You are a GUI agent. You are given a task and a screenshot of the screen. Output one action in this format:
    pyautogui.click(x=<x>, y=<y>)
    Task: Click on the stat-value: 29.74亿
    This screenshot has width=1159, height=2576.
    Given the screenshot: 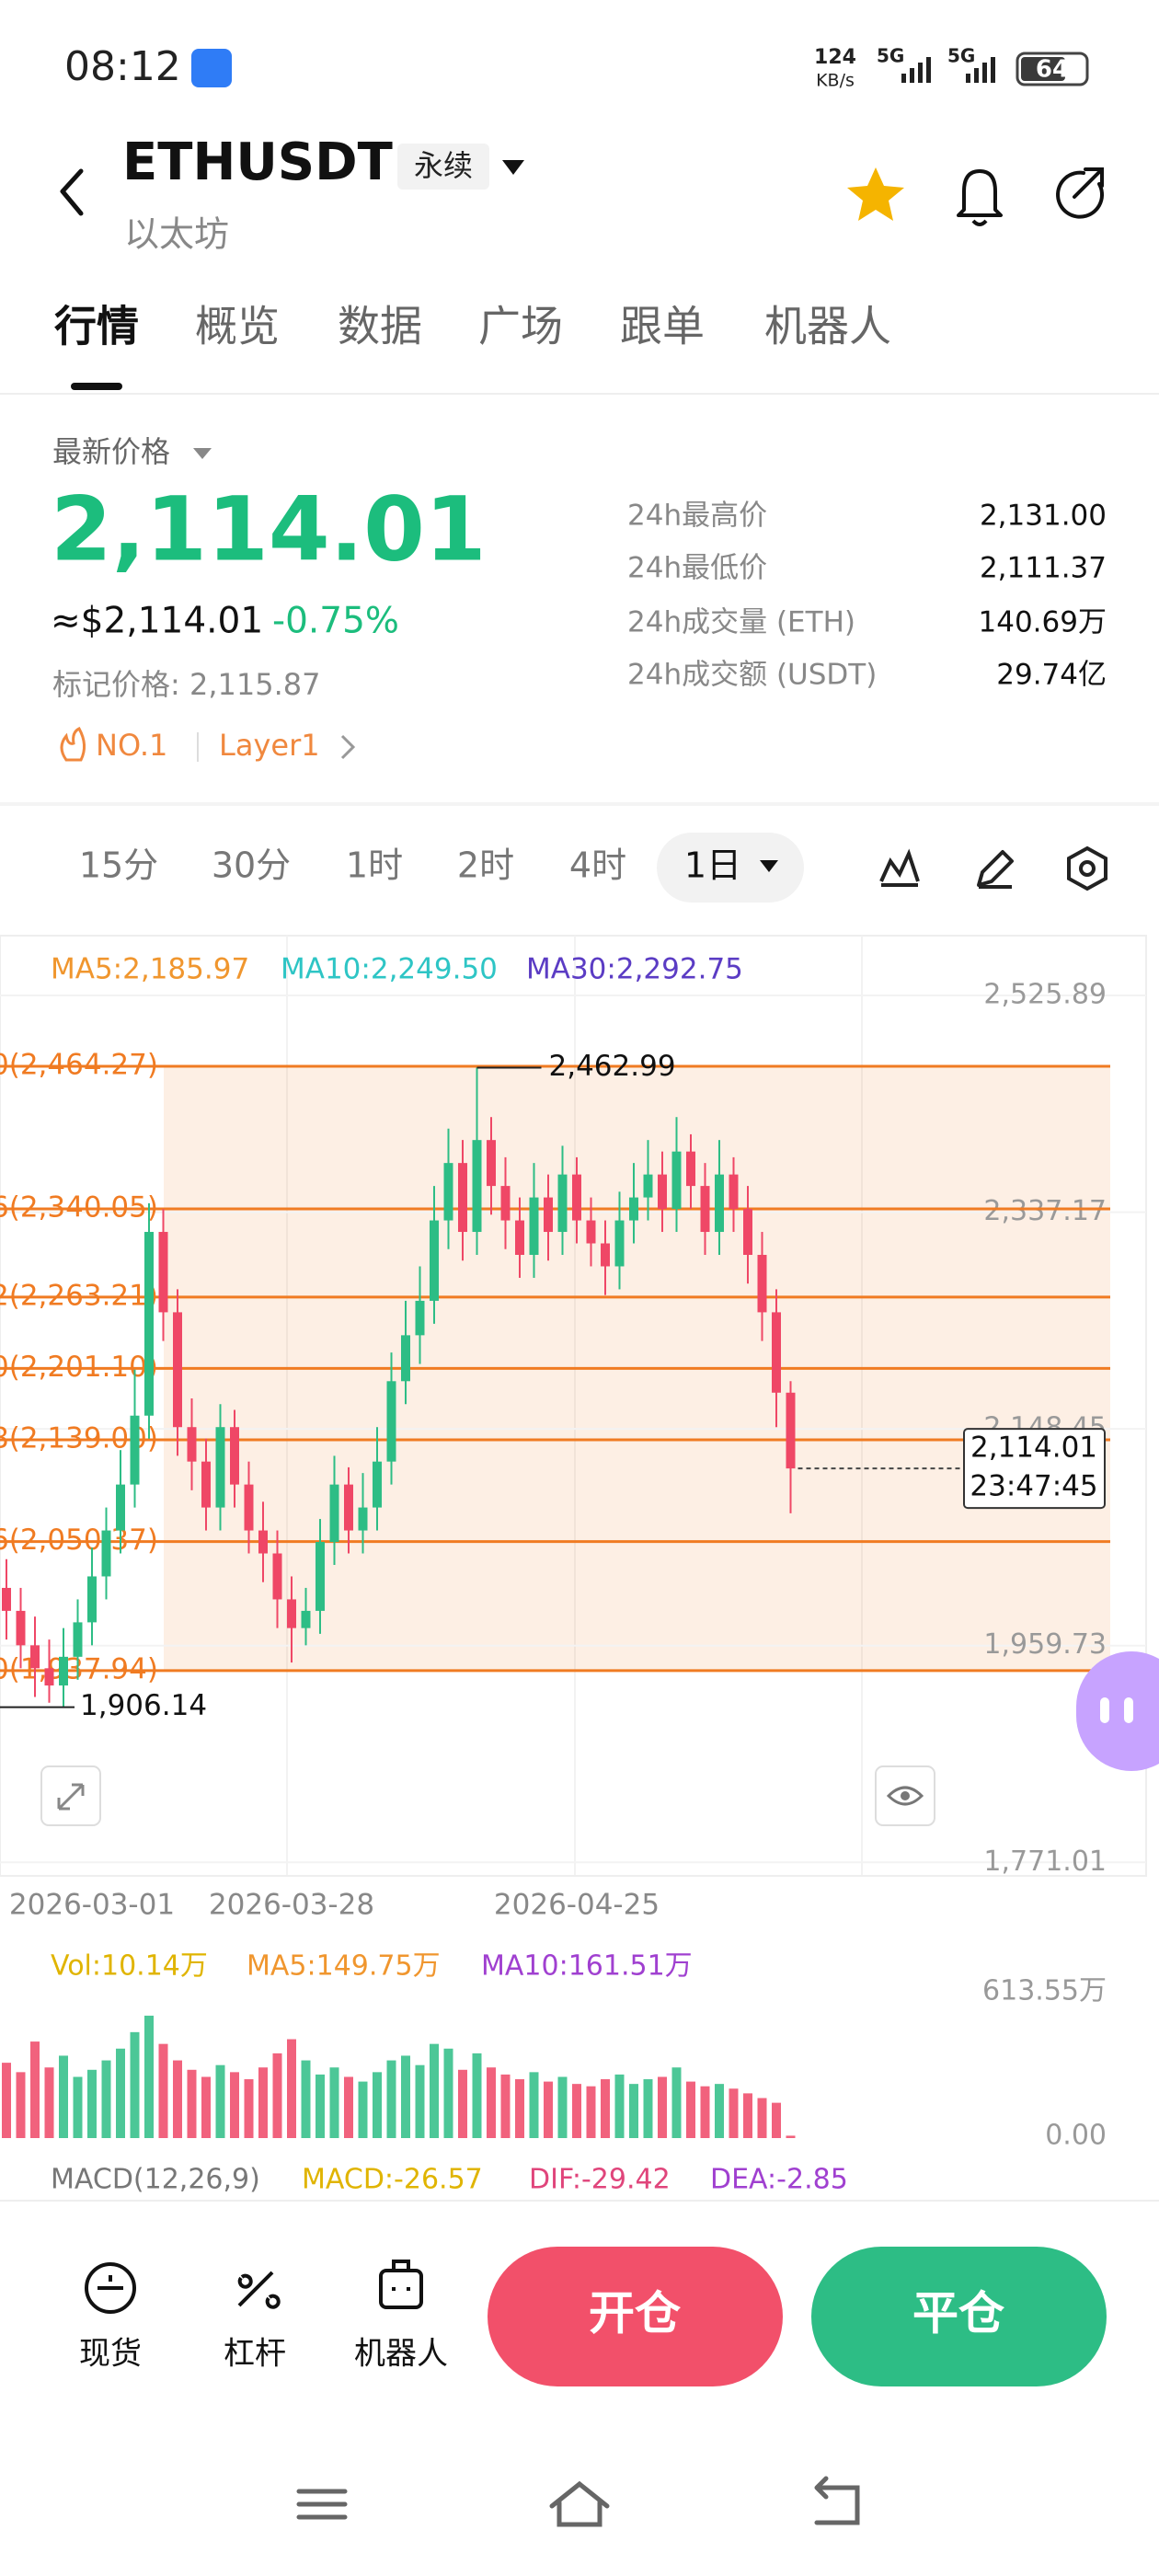 What is the action you would take?
    pyautogui.click(x=1051, y=675)
    